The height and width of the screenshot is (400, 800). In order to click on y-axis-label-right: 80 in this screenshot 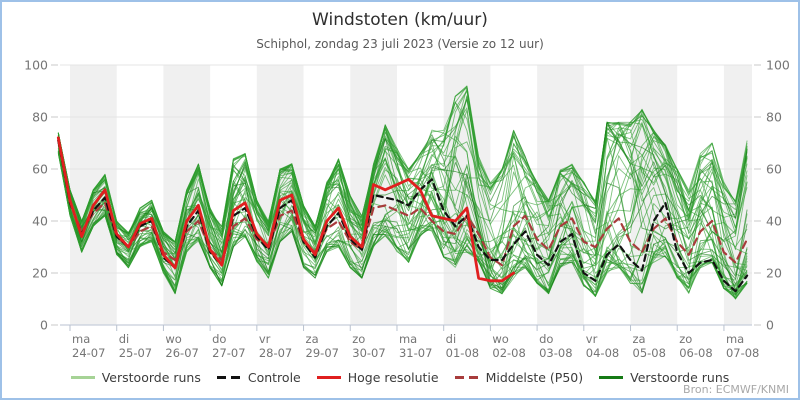, I will do `click(774, 117)`.